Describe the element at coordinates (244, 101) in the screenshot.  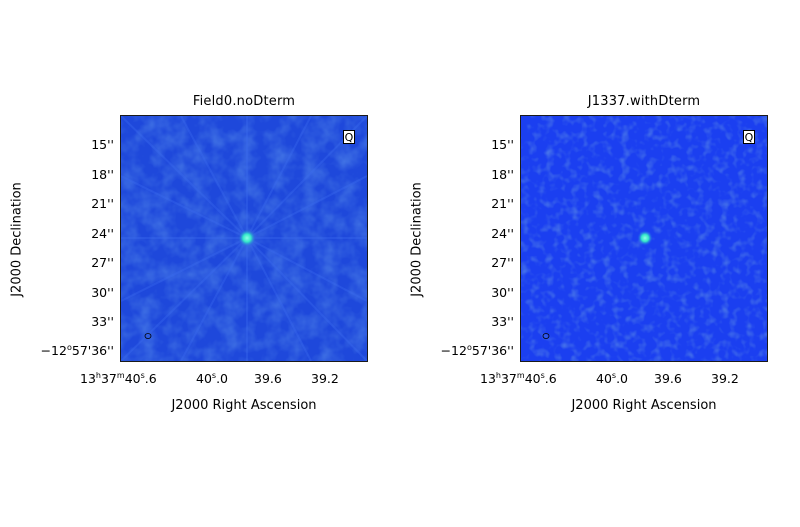
I see `panel-title: Field0.noDterm` at that location.